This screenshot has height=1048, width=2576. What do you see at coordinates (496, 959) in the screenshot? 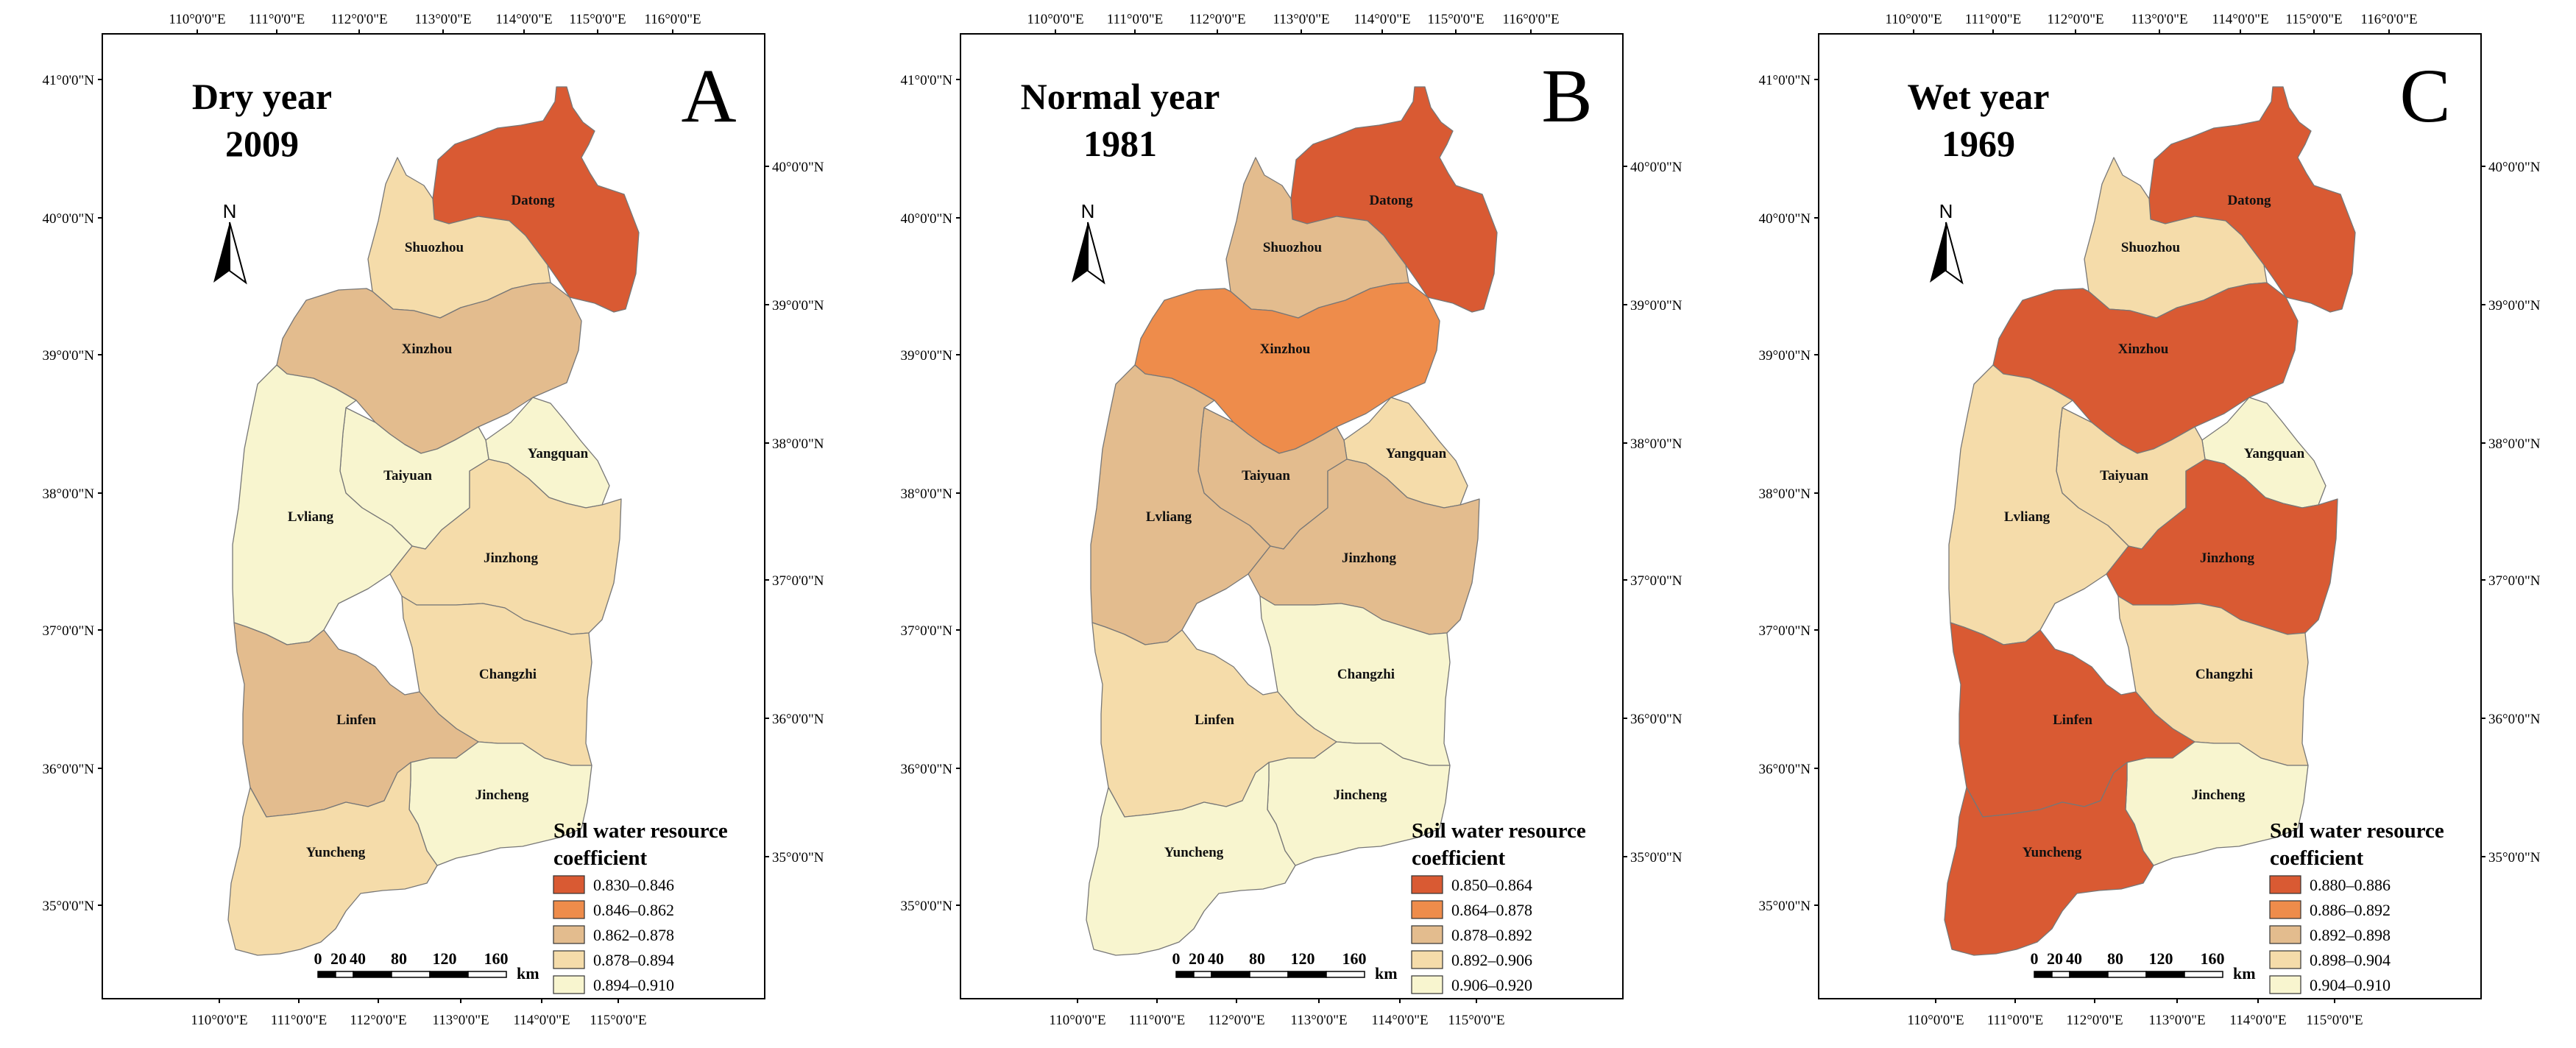
I see `scale-label: 160` at bounding box center [496, 959].